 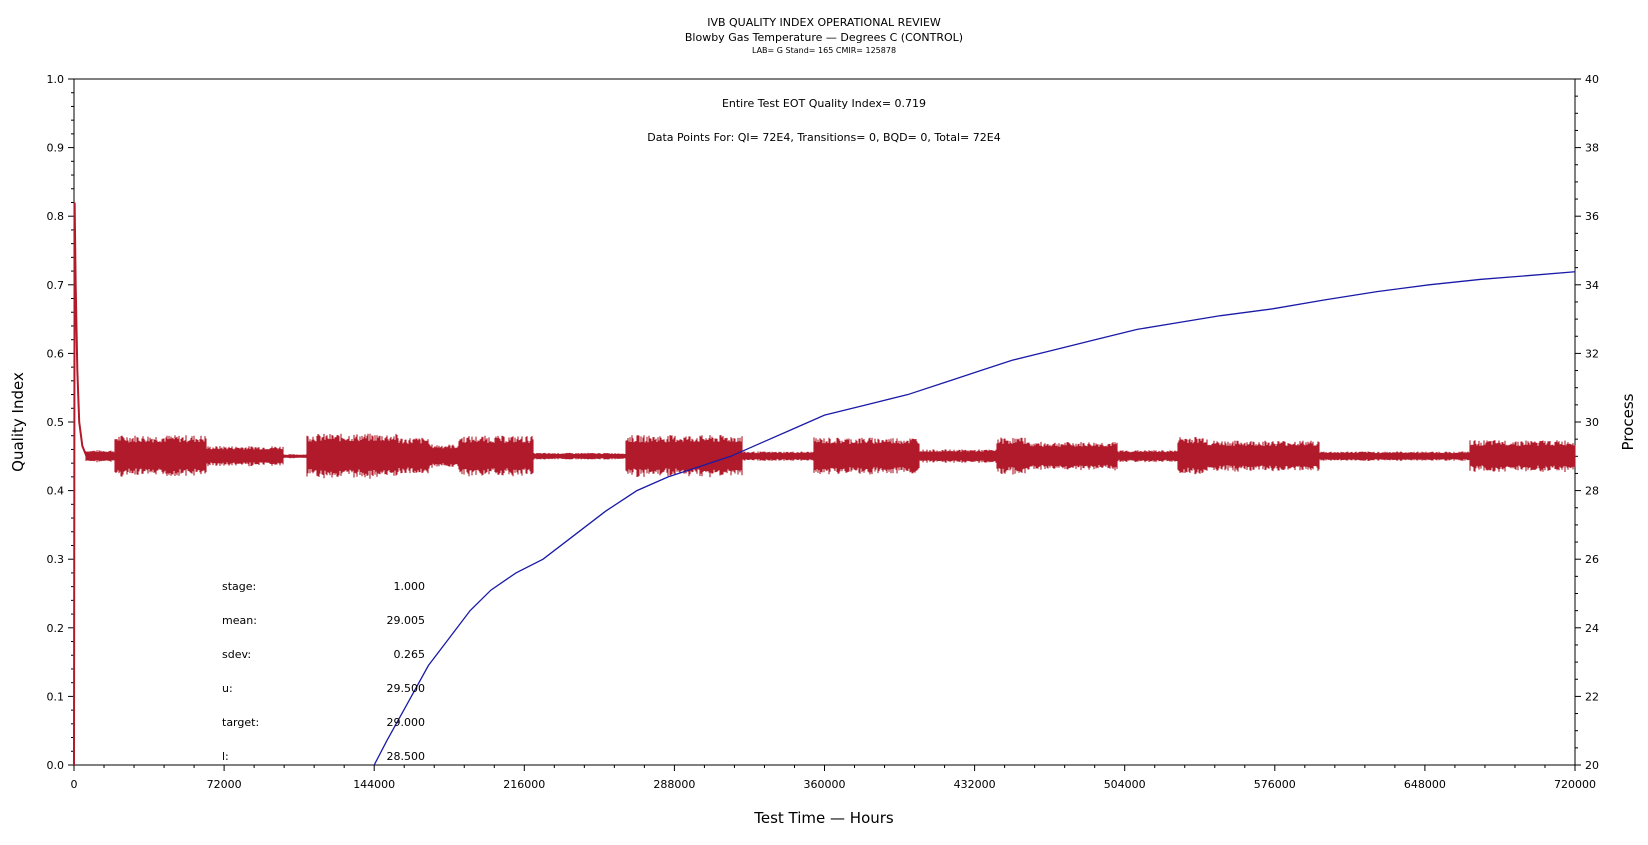 What do you see at coordinates (1592, 422) in the screenshot?
I see `y-right-tick-label: 30` at bounding box center [1592, 422].